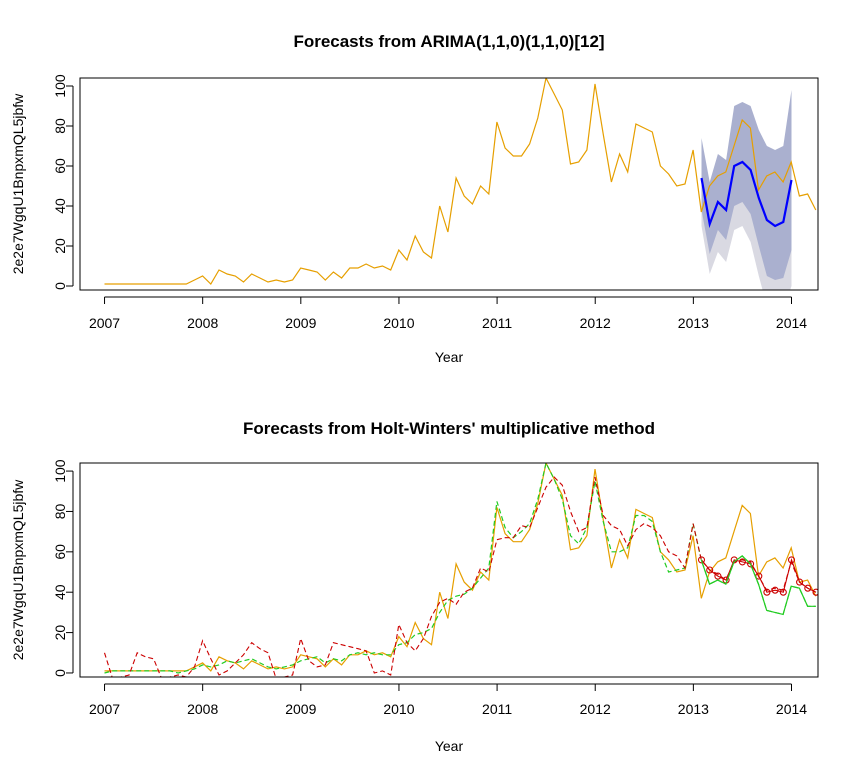 Image resolution: width=858 pixels, height=775 pixels. What do you see at coordinates (448, 41) in the screenshot?
I see `chart-title: Forecasts from ARIMA(1,1,0)(1,1,0)[12]` at bounding box center [448, 41].